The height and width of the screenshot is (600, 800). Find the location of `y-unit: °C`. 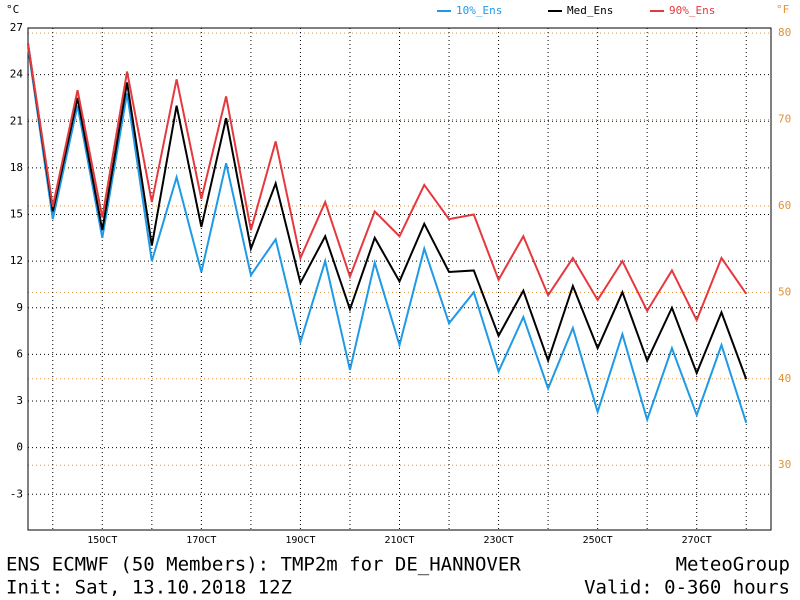

y-unit: °C is located at coordinates (12, 9).